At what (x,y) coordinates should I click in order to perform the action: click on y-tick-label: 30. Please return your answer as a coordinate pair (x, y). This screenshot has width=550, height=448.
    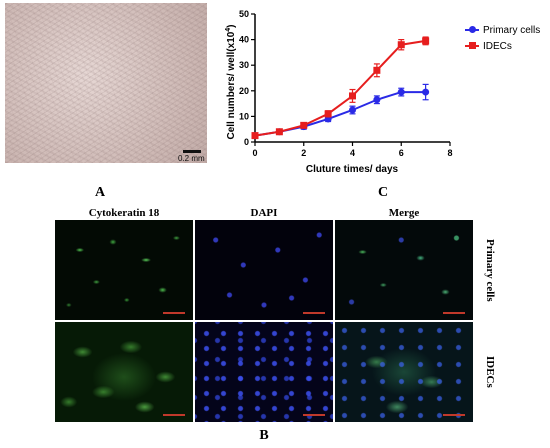
    Looking at the image, I should click on (244, 65).